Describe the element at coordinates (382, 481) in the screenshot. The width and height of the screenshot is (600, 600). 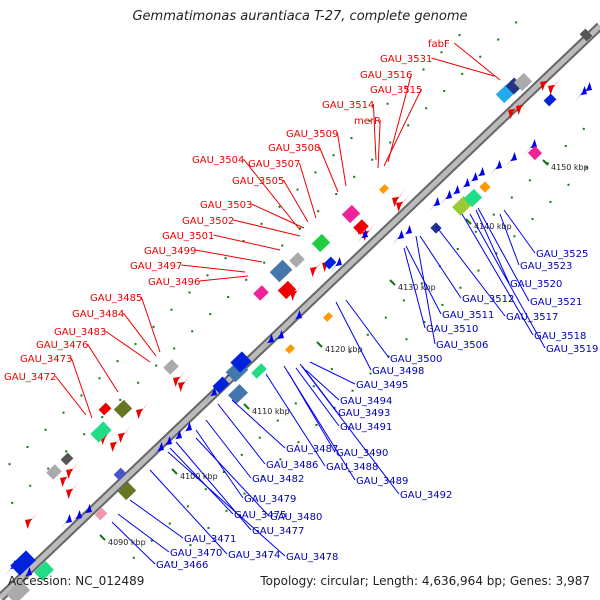
I see `reverse-gene-label: GAU_3489` at that location.